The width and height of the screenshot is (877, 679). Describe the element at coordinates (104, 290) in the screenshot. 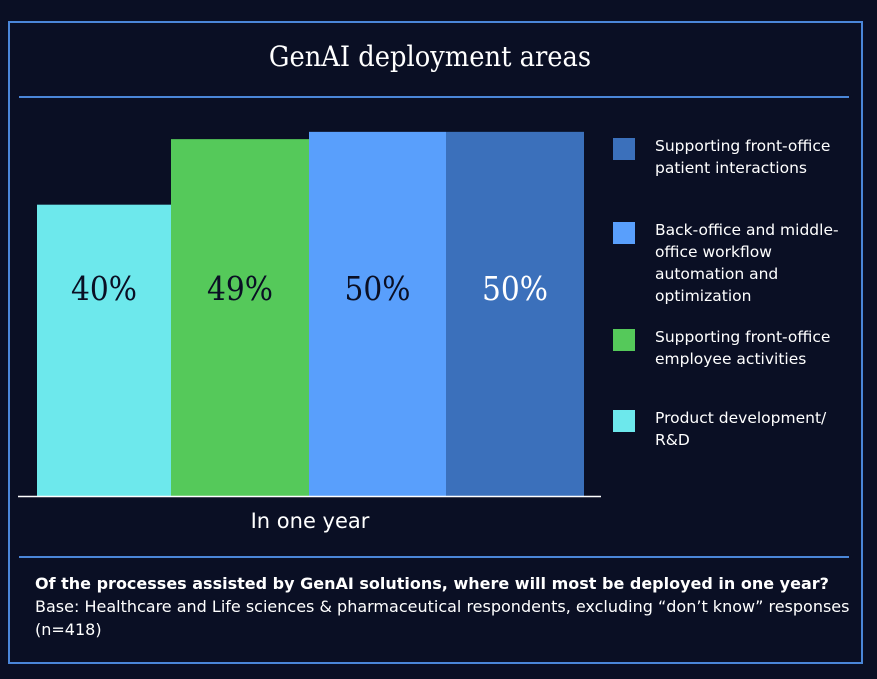

I see `bar-value-label: 40%` at that location.